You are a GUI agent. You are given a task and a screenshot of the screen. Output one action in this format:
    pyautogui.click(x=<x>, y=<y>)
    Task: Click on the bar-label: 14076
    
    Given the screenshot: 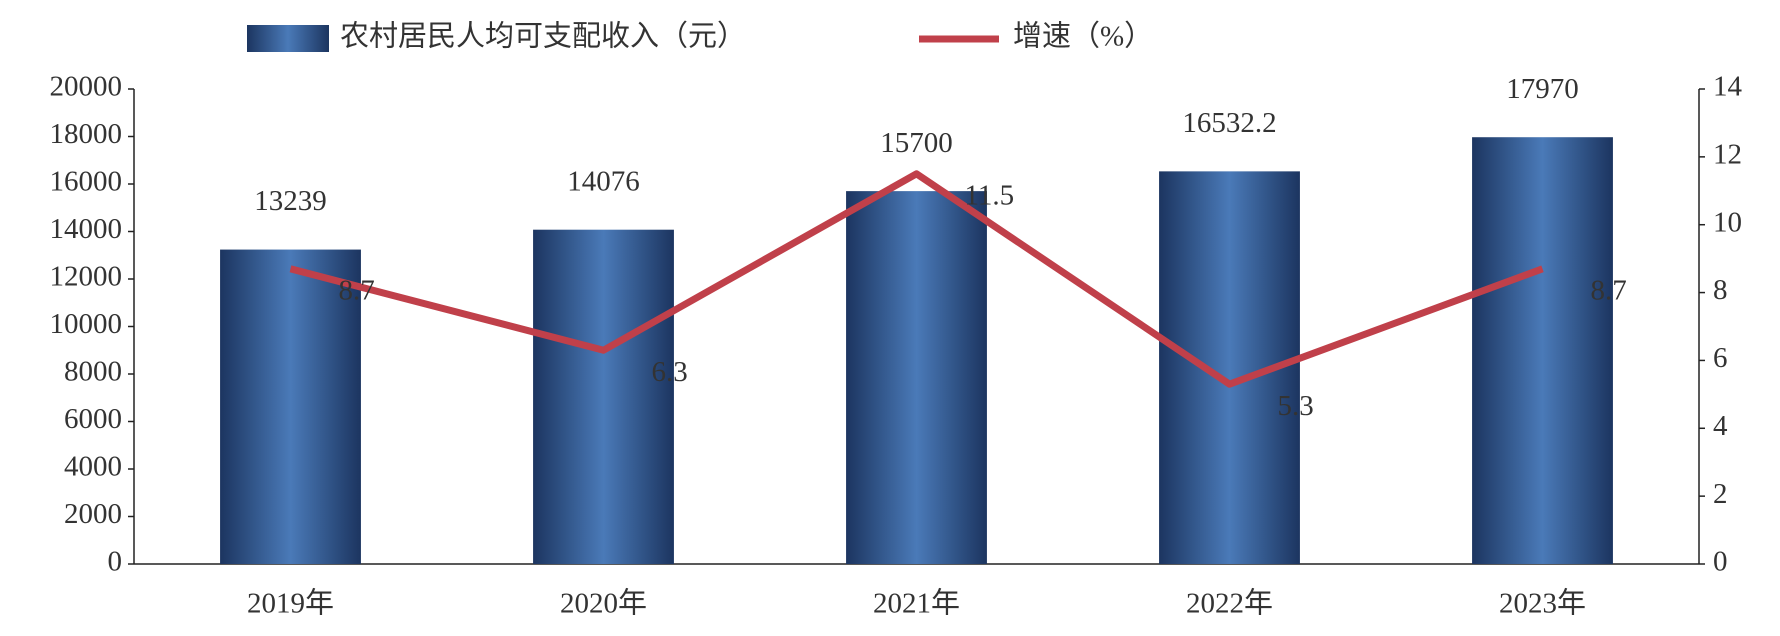 What is the action you would take?
    pyautogui.click(x=603, y=181)
    